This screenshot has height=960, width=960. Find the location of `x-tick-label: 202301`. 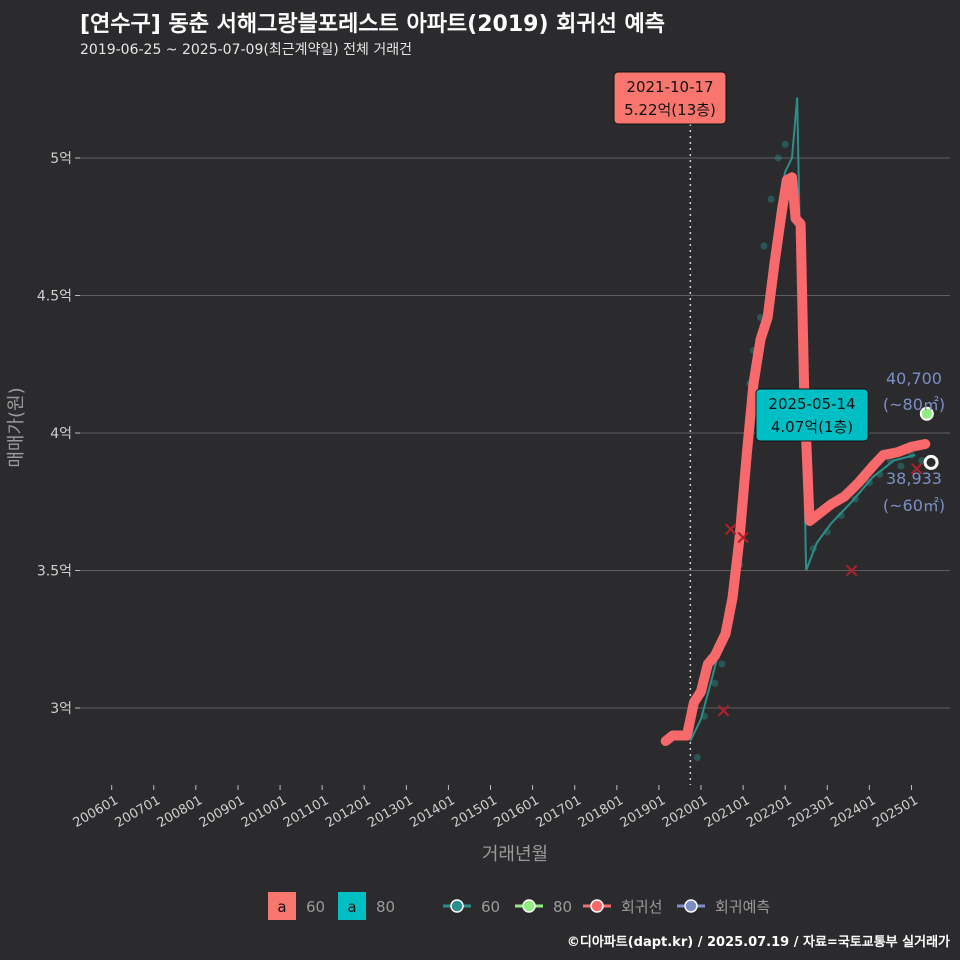

x-tick-label: 202301 is located at coordinates (811, 812).